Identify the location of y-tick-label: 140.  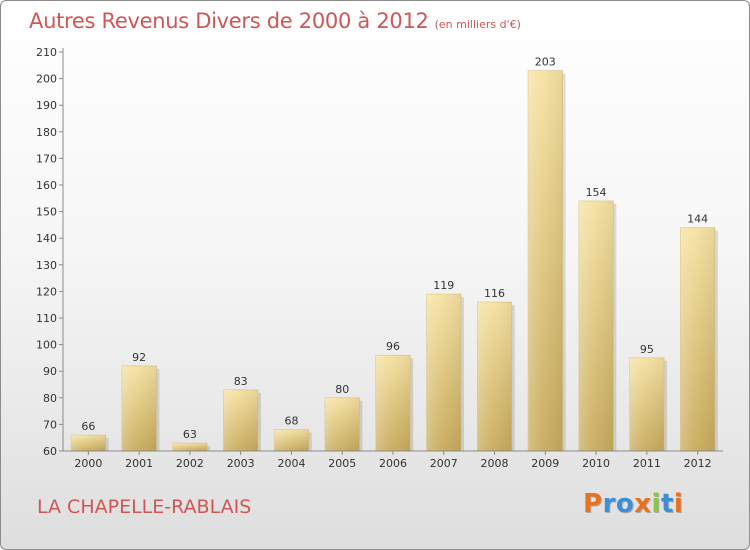
(46, 238).